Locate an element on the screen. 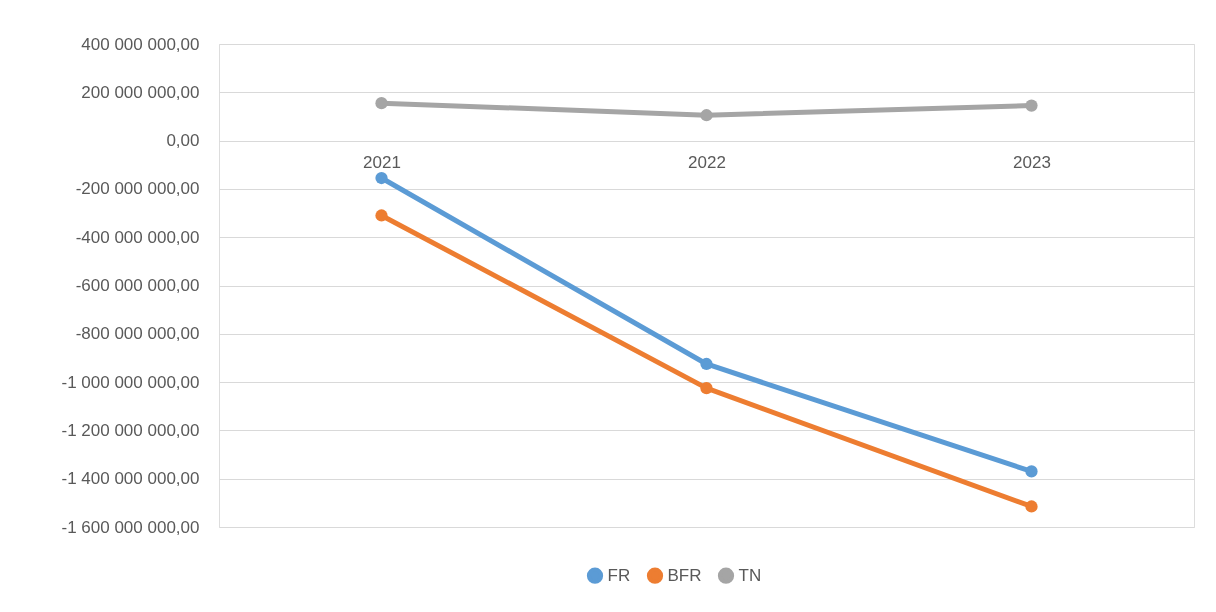 The width and height of the screenshot is (1216, 612). x-tick-label: 2022 is located at coordinates (707, 163).